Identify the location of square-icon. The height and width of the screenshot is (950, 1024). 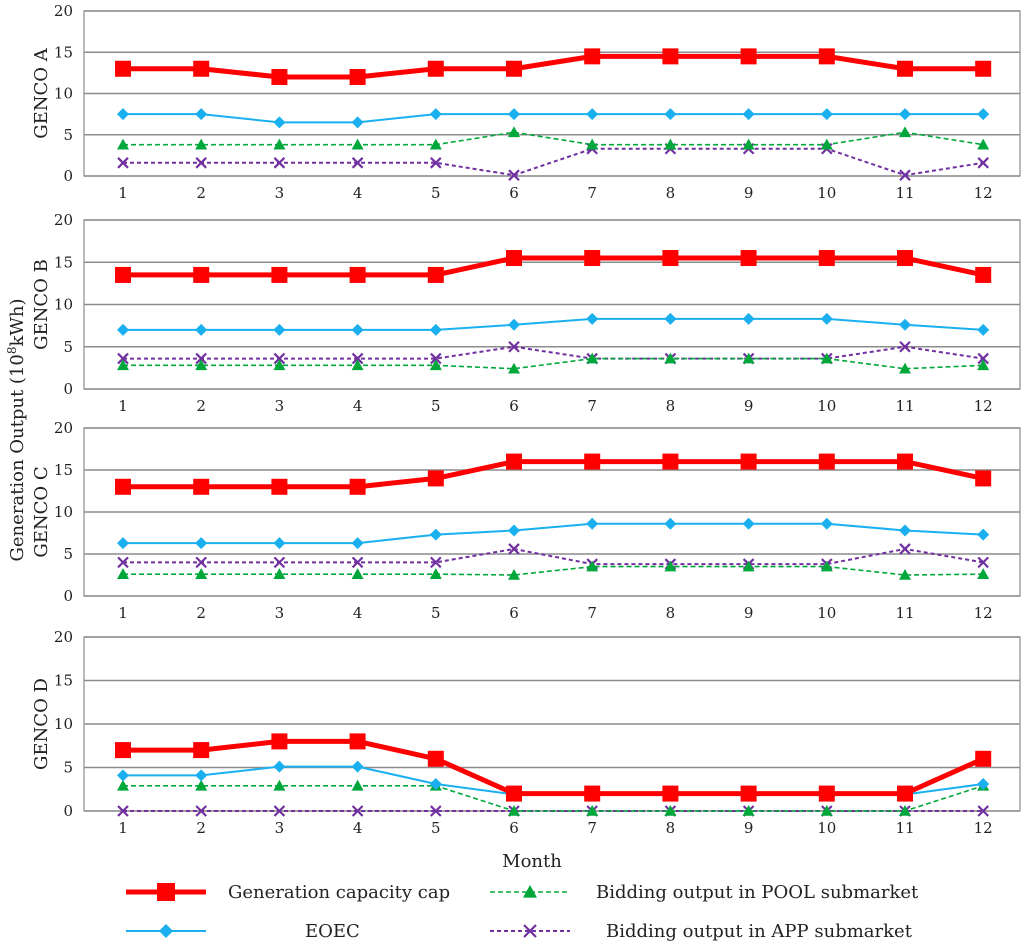
(166, 892).